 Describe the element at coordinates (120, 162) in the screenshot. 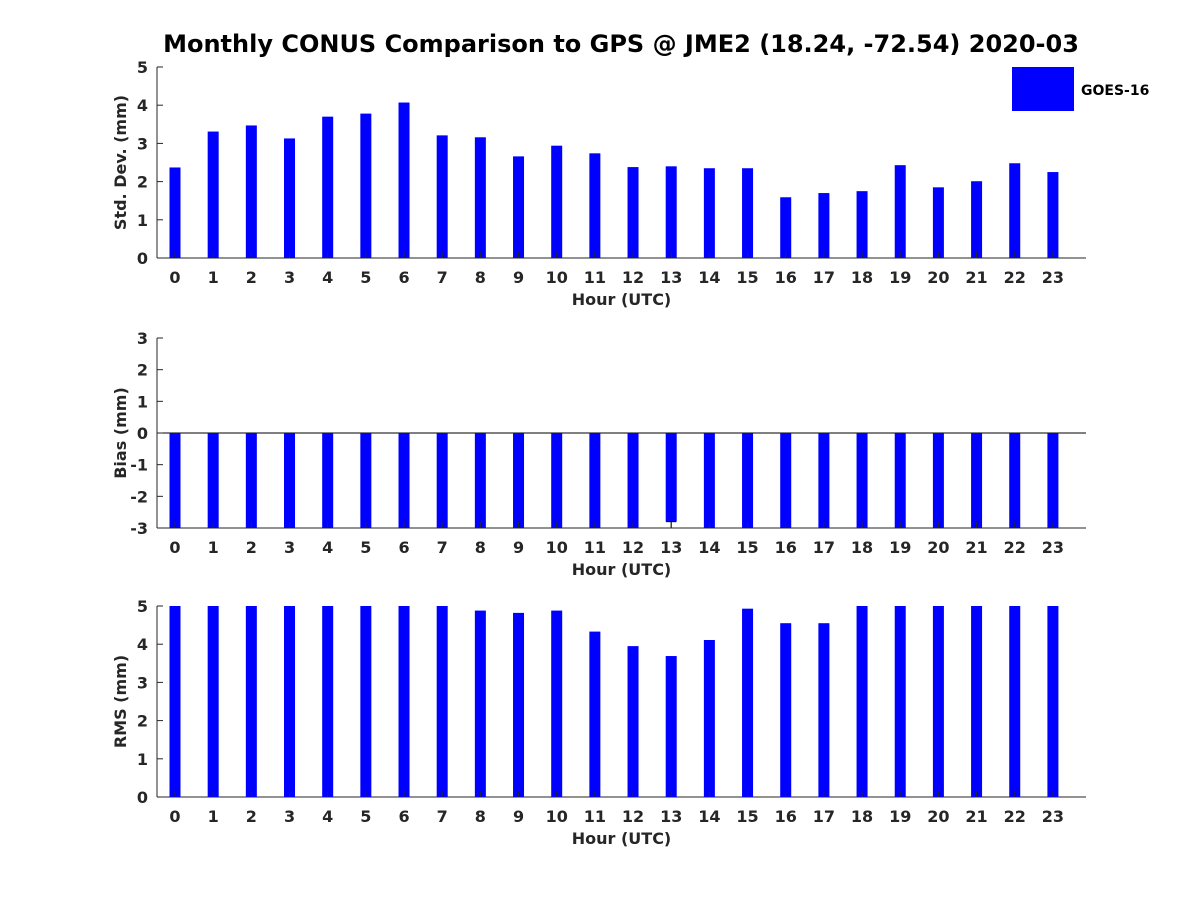

I see `y-axis-label: Std. Dev. (mm)` at that location.